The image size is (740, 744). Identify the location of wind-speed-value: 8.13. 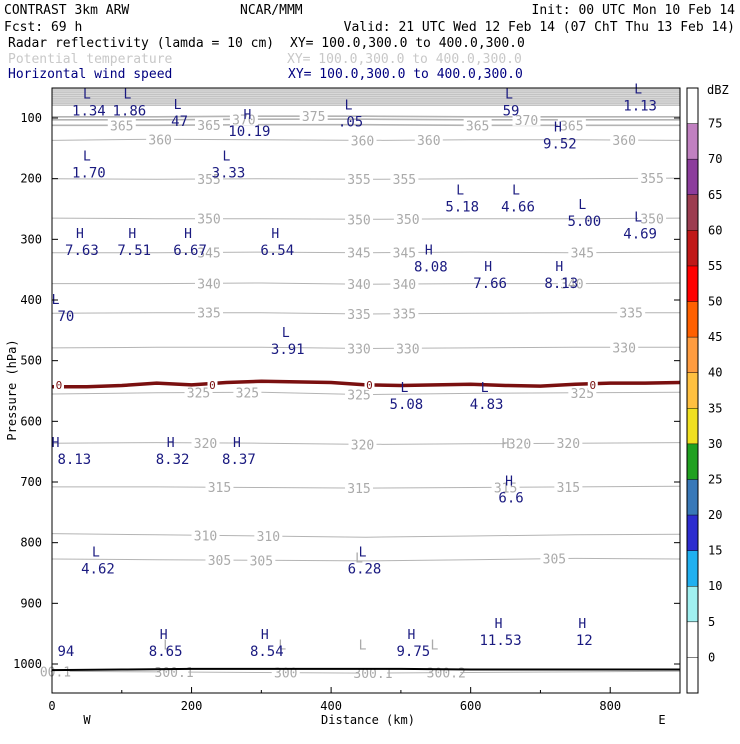
(561, 284).